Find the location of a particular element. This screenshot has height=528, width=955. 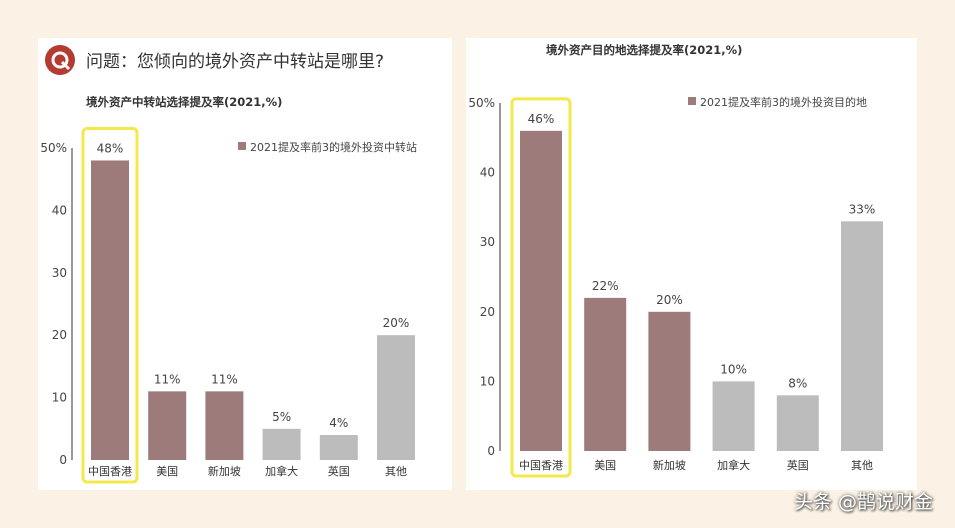

data-label: 4% is located at coordinates (338, 423).